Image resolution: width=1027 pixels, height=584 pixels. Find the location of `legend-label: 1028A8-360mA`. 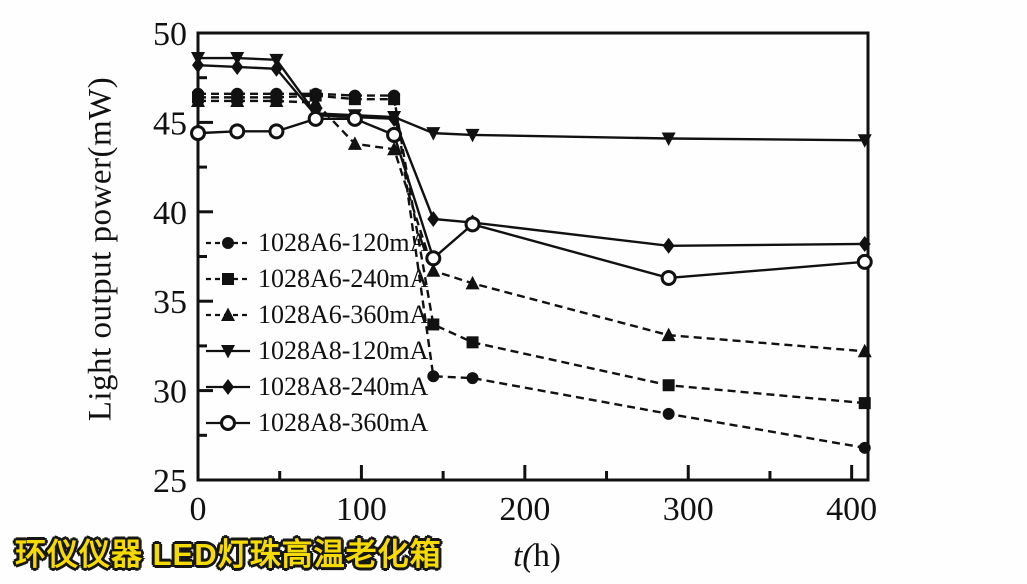

legend-label: 1028A8-360mA is located at coordinates (343, 422).